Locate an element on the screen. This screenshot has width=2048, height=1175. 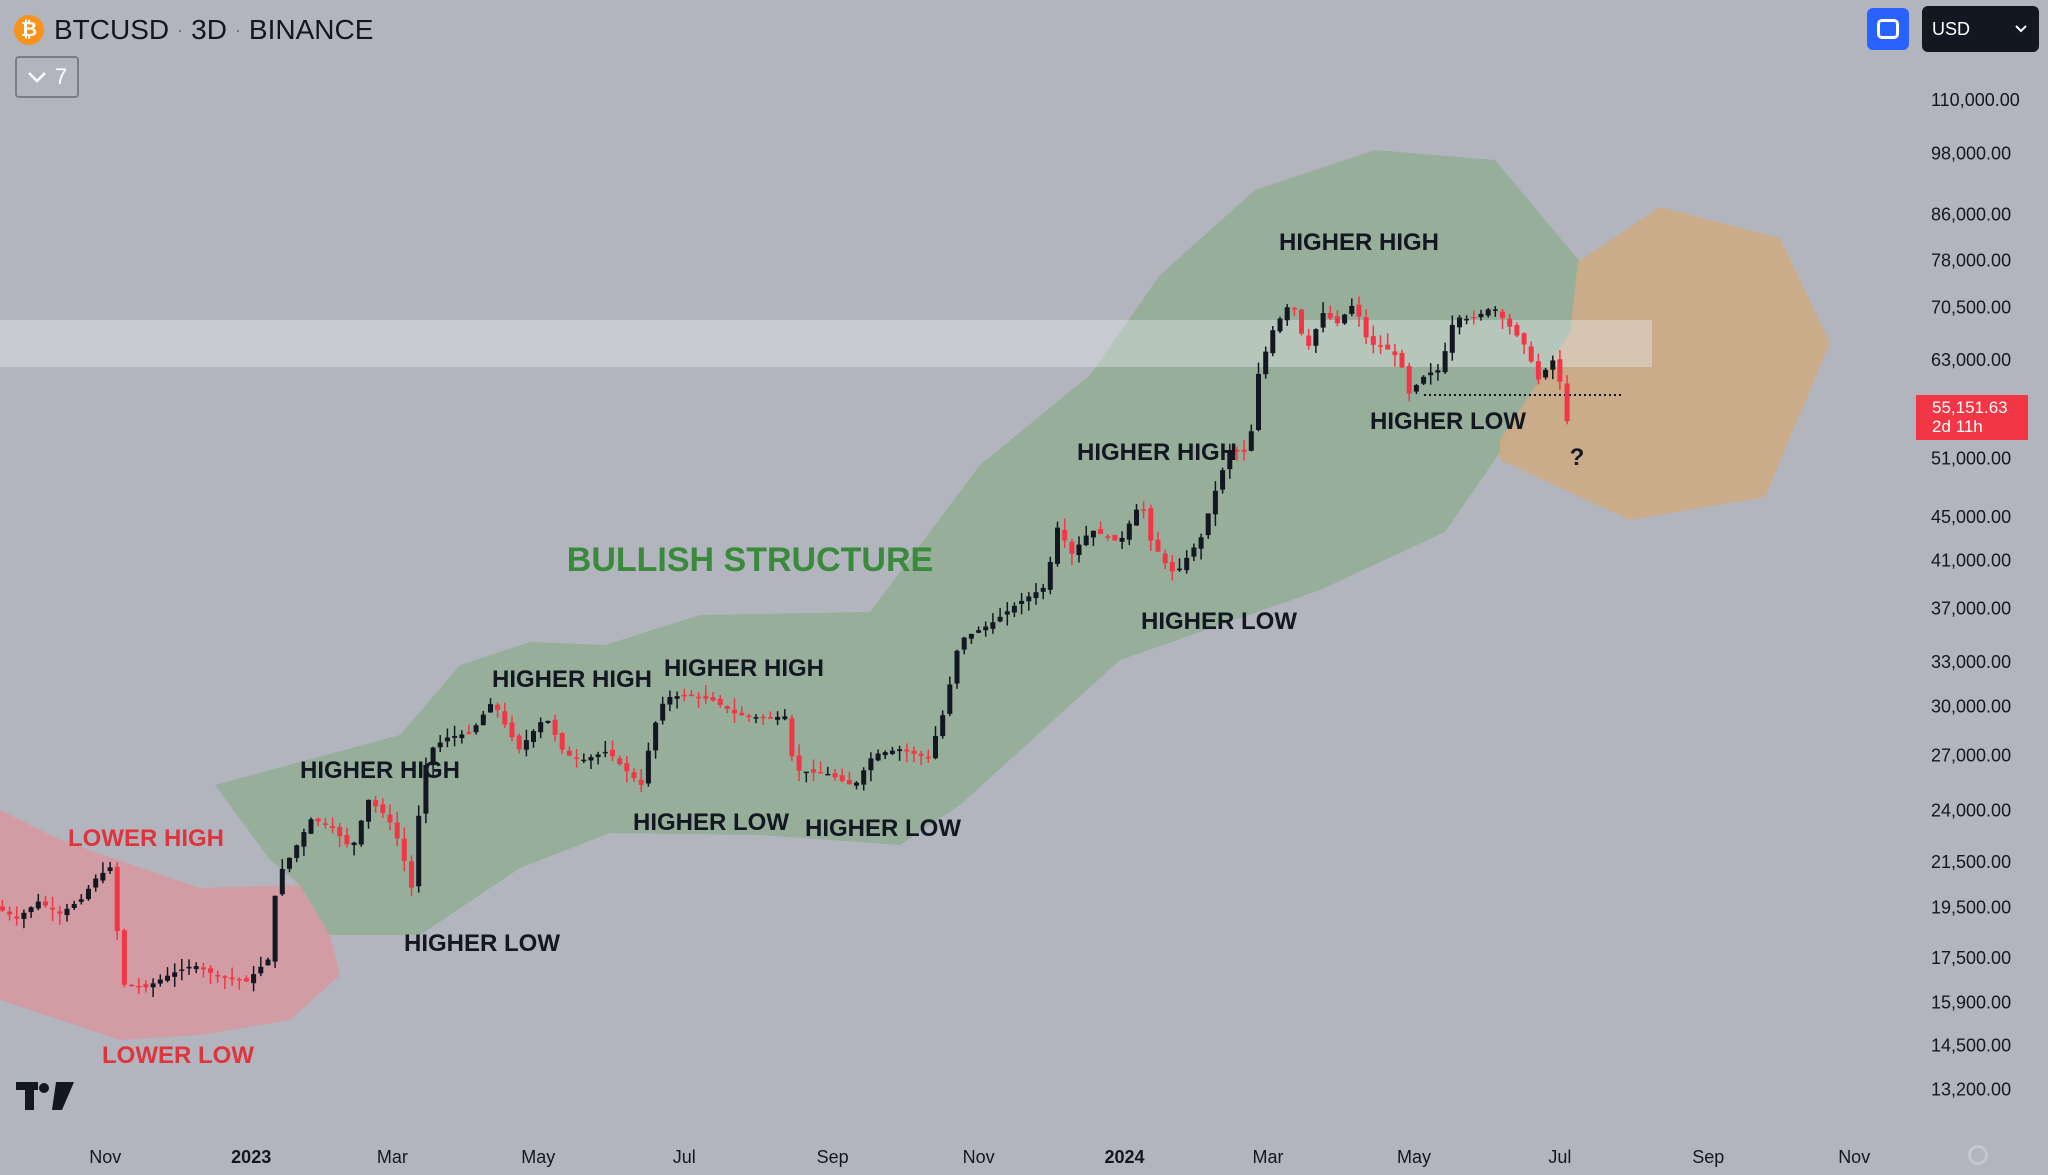
symbol-name: BTCUSD is located at coordinates (112, 29).